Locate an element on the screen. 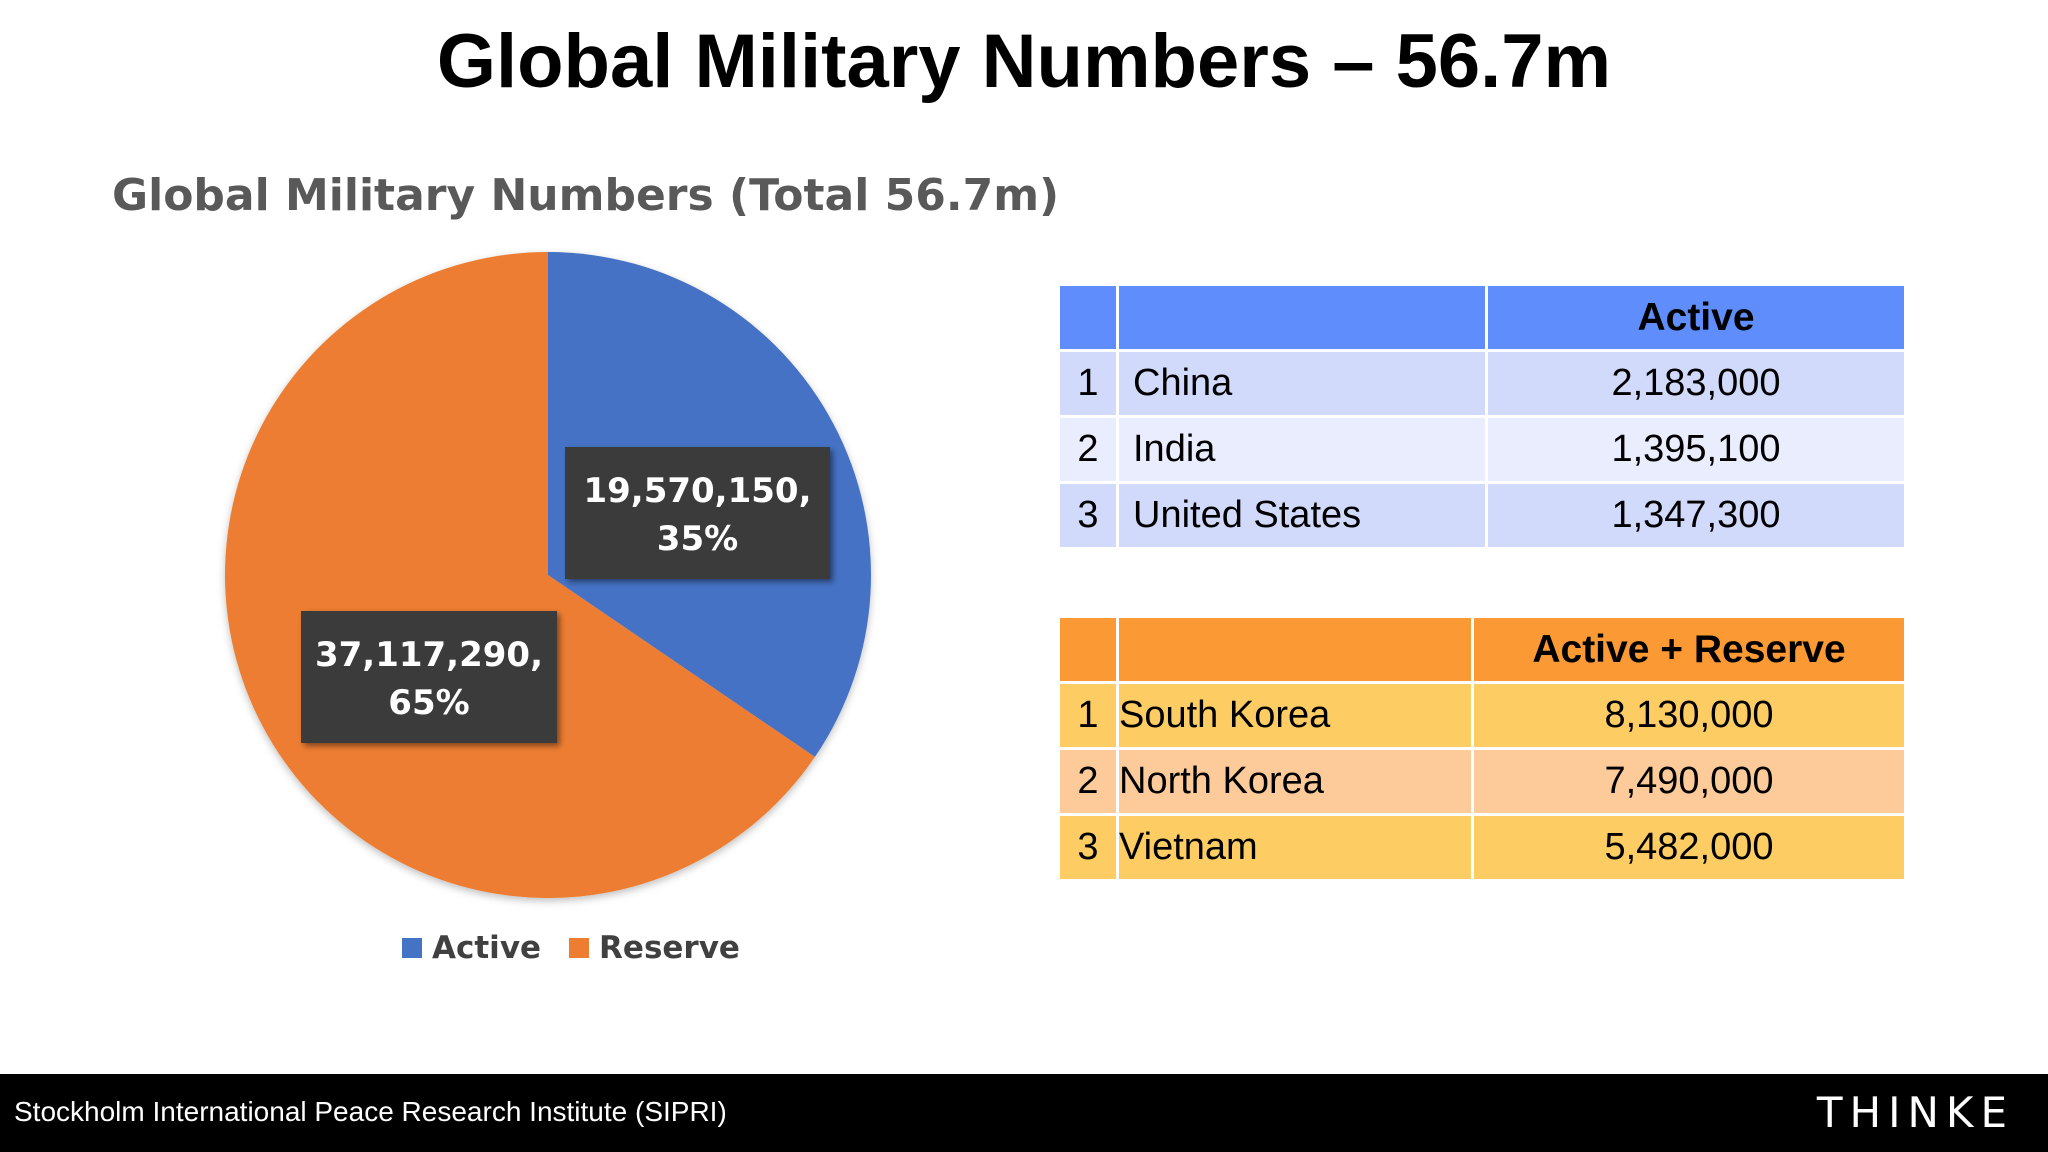 This screenshot has height=1152, width=2048. table-row: 3 United States 1,347,300 is located at coordinates (1482, 517).